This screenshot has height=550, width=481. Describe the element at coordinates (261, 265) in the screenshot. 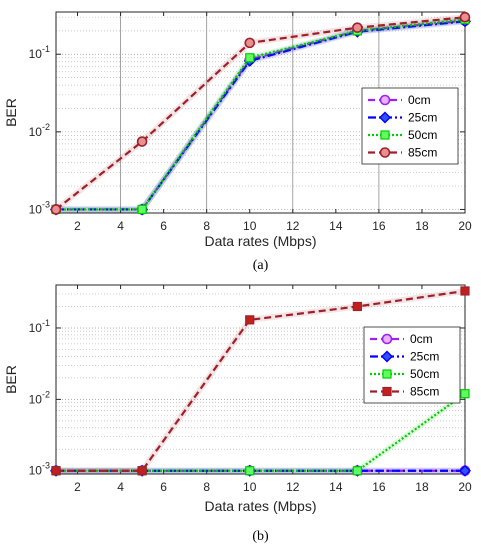

I see `figure-caption: (a)` at that location.